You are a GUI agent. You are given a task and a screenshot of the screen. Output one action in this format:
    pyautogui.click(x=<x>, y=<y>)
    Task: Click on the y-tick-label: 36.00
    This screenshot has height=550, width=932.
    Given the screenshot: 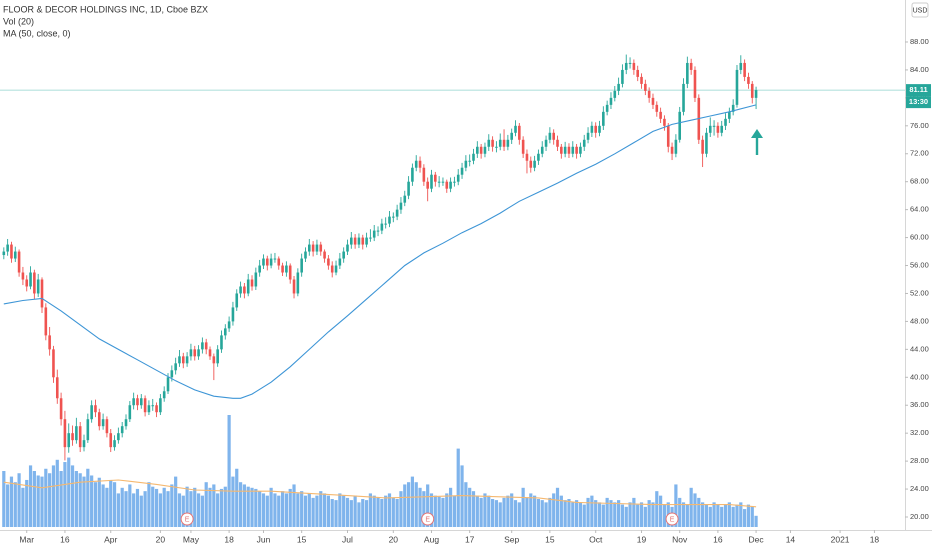 What is the action you would take?
    pyautogui.click(x=919, y=404)
    